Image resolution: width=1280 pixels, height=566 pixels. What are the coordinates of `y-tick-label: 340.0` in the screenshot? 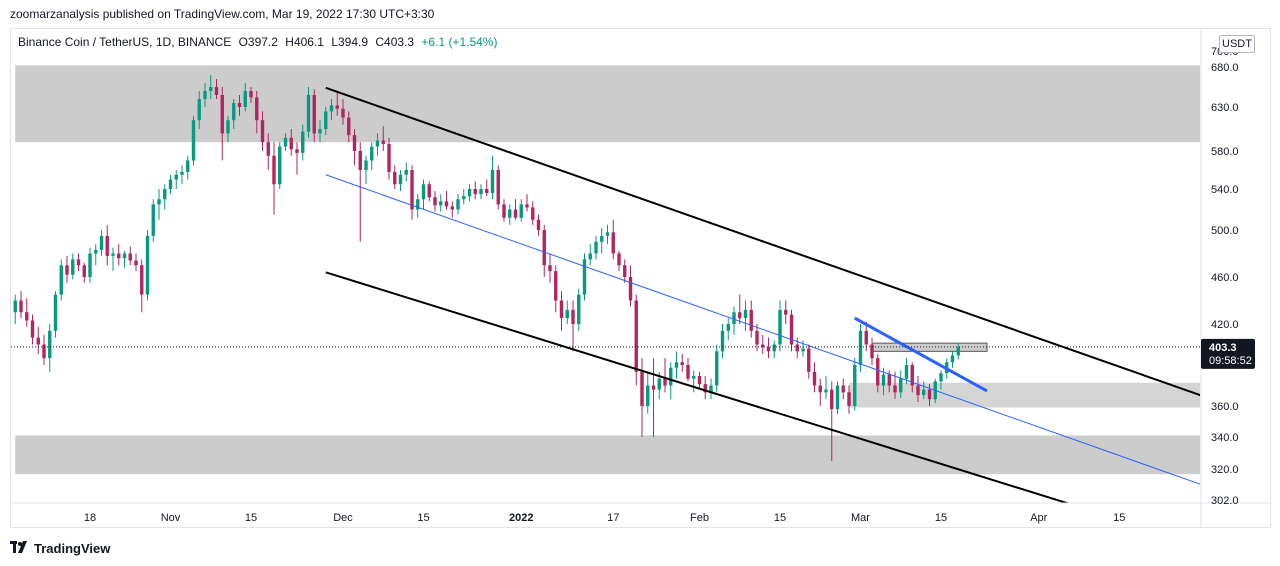 It's located at (1225, 438).